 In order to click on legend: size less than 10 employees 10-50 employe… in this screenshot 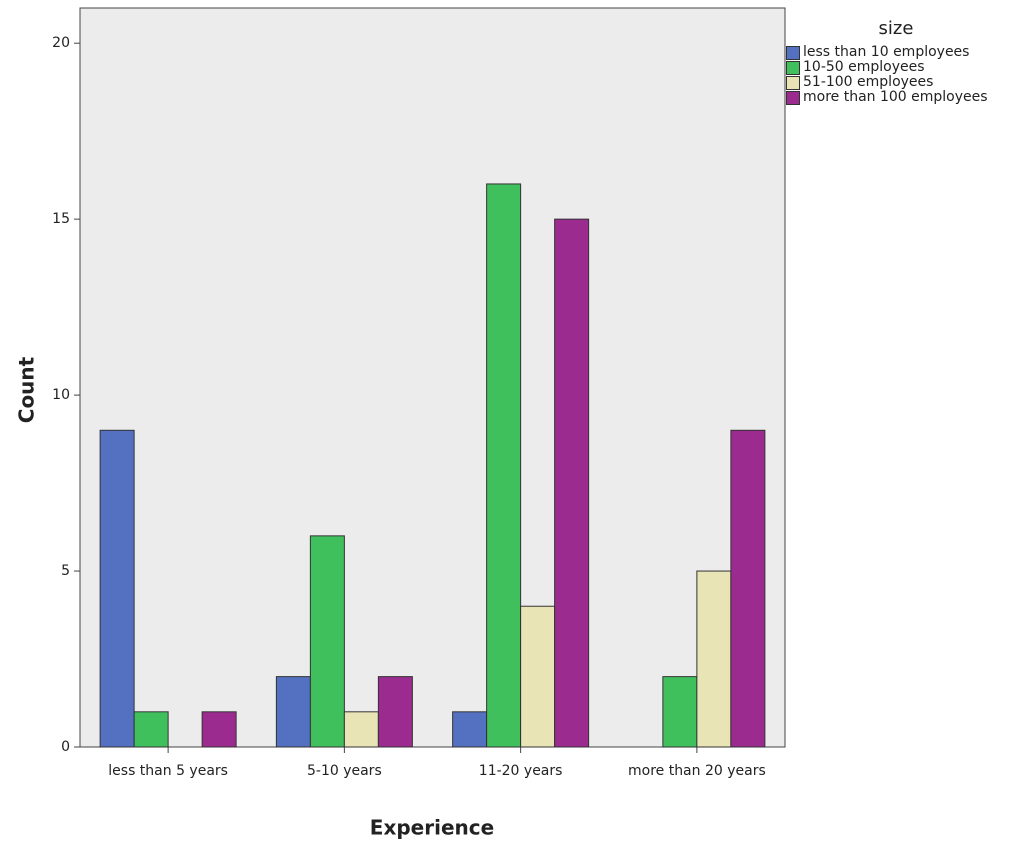, I will do `click(905, 61)`.